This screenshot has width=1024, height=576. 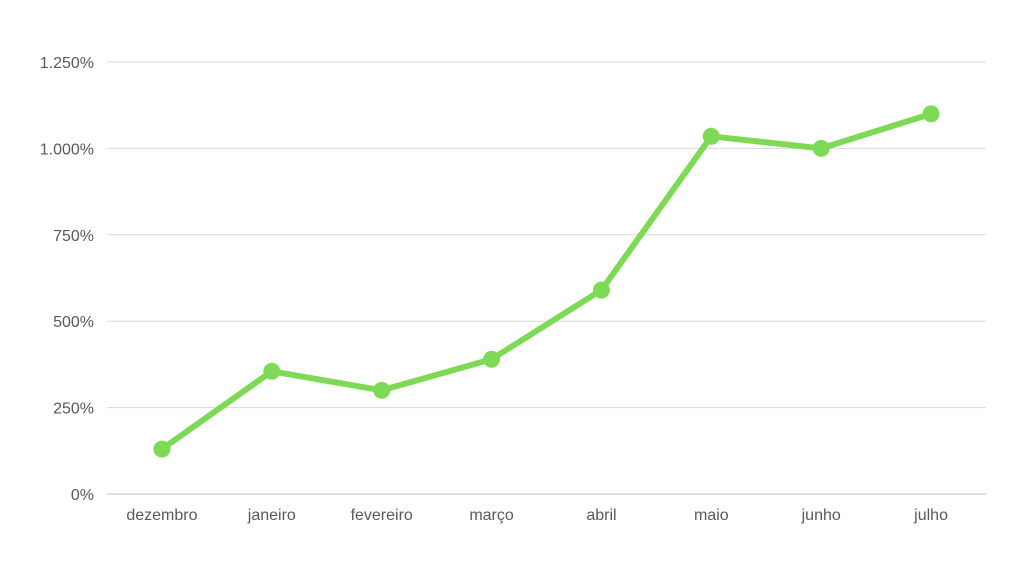 What do you see at coordinates (271, 515) in the screenshot?
I see `x-tick-label: janeiro` at bounding box center [271, 515].